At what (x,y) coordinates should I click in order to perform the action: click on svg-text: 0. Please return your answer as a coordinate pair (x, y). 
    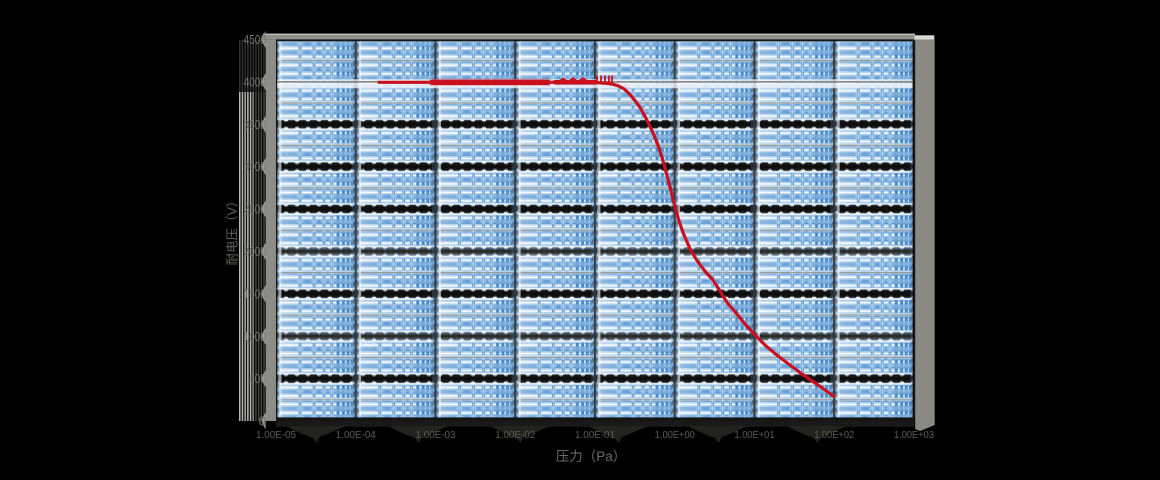
    Looking at the image, I should click on (262, 421).